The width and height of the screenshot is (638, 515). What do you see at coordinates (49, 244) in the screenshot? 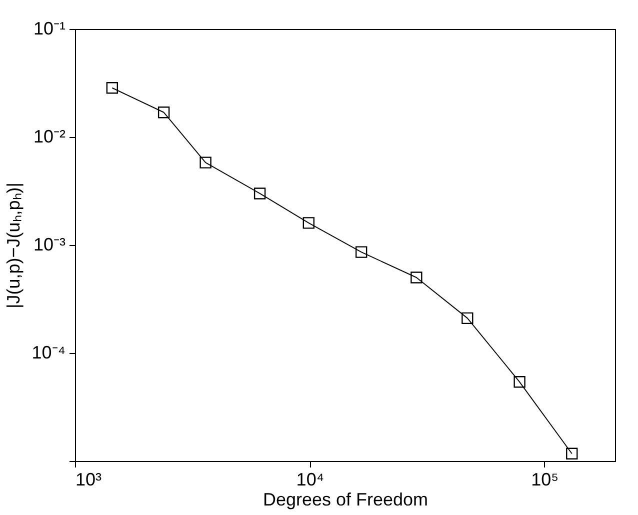
I see `y-tick-label: 10⁻³` at bounding box center [49, 244].